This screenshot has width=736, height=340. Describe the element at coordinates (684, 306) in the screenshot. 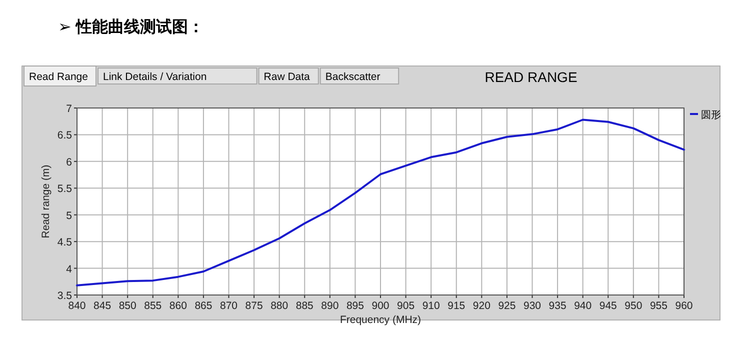

I see `x-tick-label: 960` at that location.